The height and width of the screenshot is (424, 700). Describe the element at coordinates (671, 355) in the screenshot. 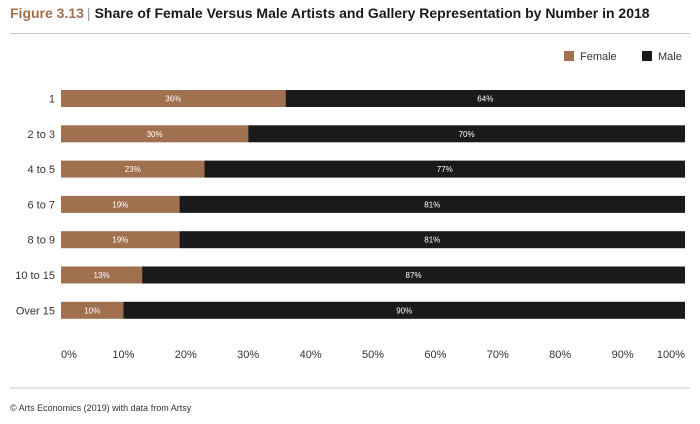

I see `x-tick-label: 100%` at that location.